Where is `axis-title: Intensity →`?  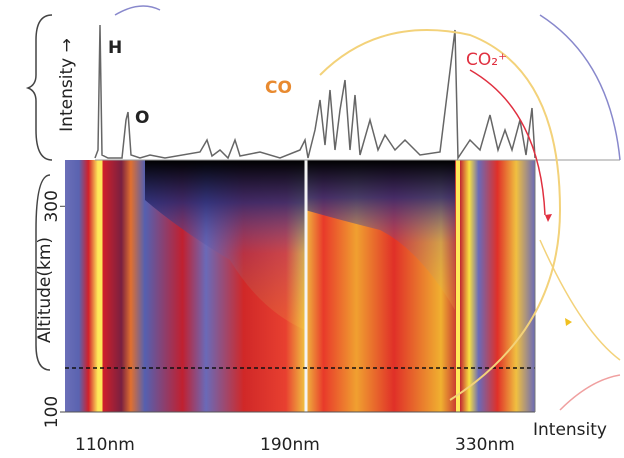
axis-title: Intensity → is located at coordinates (67, 85).